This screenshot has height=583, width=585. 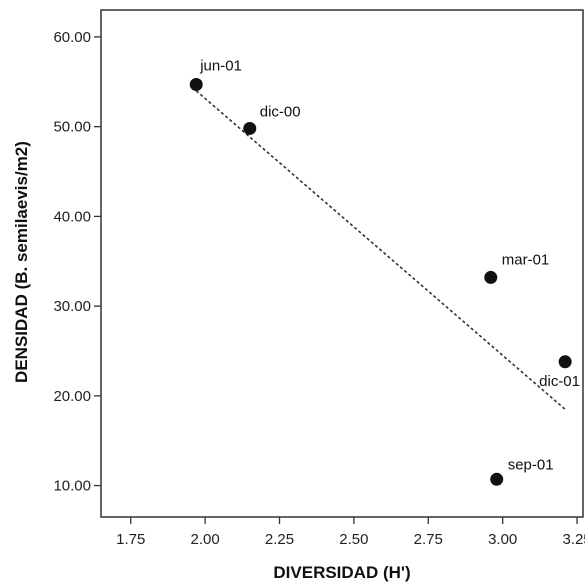 I want to click on y-axis: 10.00 20.00 30.00 40.00 50.00 60.00, so click(x=77, y=262).